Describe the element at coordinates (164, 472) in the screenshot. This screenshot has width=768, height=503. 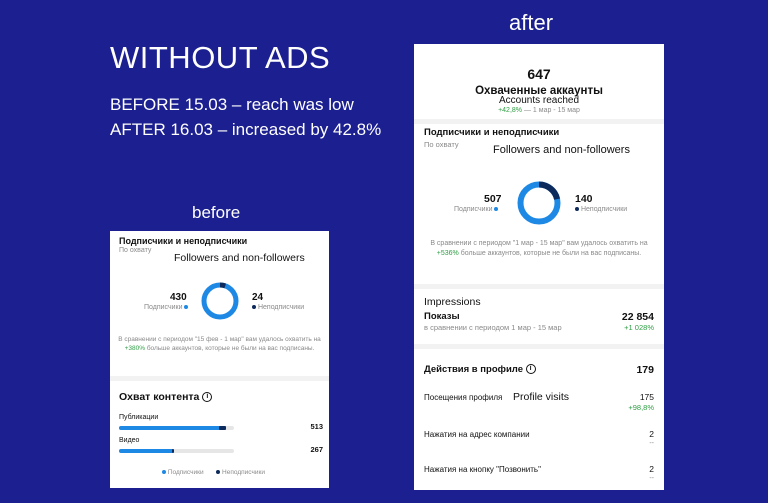
I see `legend-followers-dot-icon` at that location.